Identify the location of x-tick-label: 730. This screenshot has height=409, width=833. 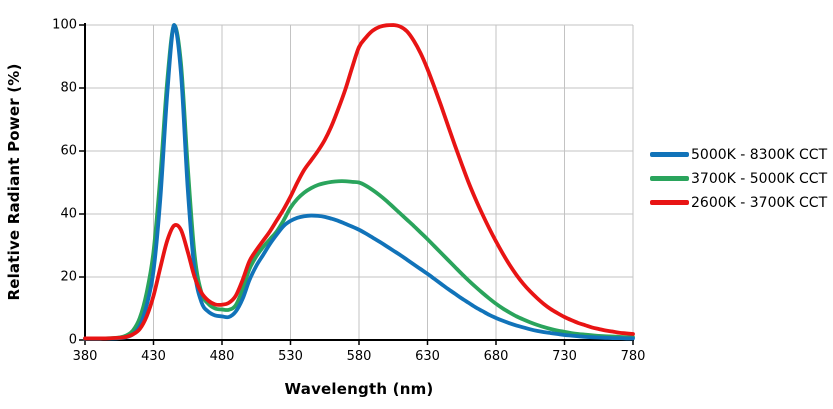
(564, 356).